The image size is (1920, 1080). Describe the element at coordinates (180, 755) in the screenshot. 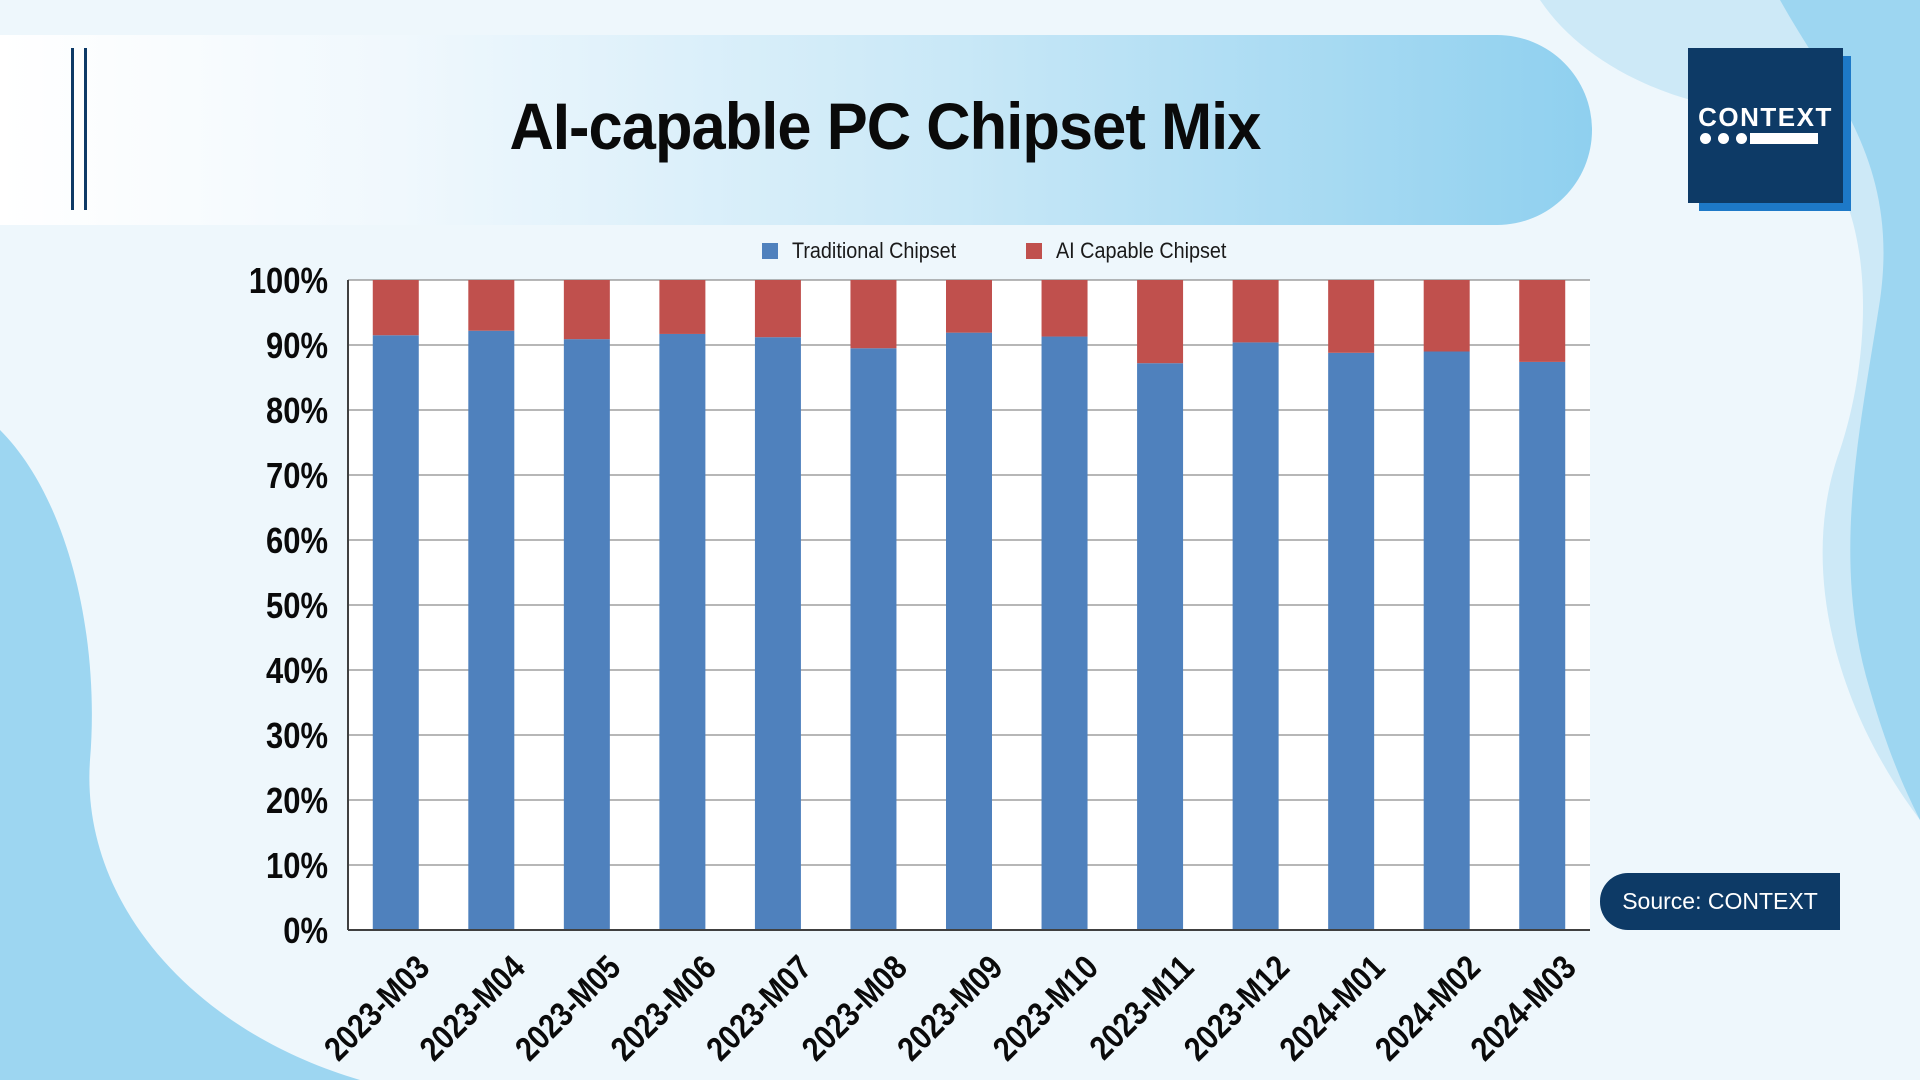

I see `left-wave-shape` at that location.